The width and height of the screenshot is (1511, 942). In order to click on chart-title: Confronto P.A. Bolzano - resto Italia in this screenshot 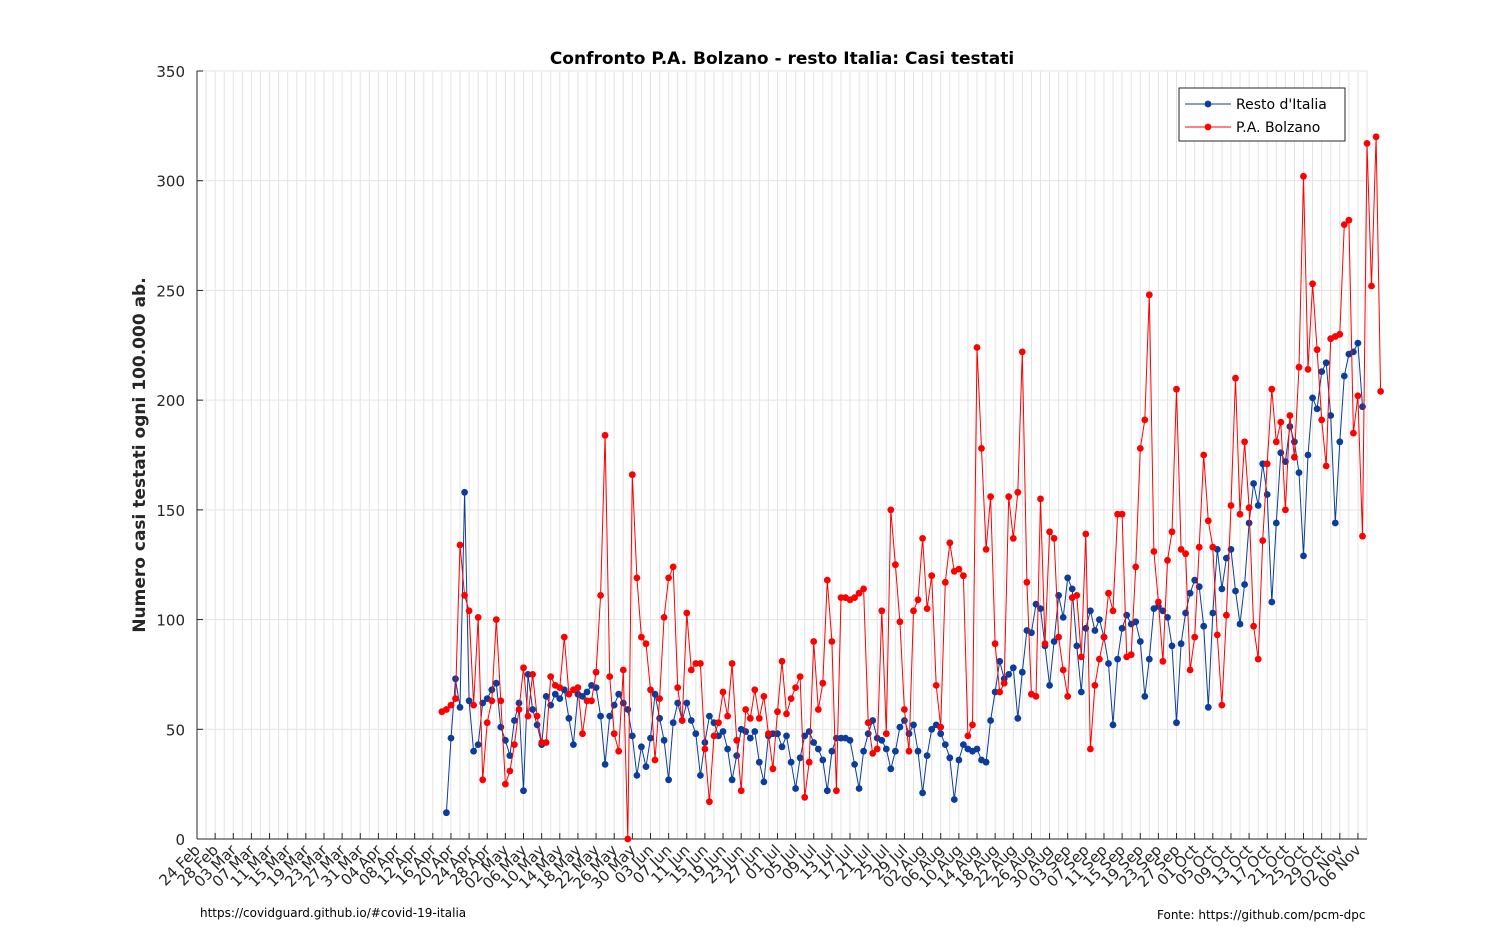, I will do `click(782, 59)`.